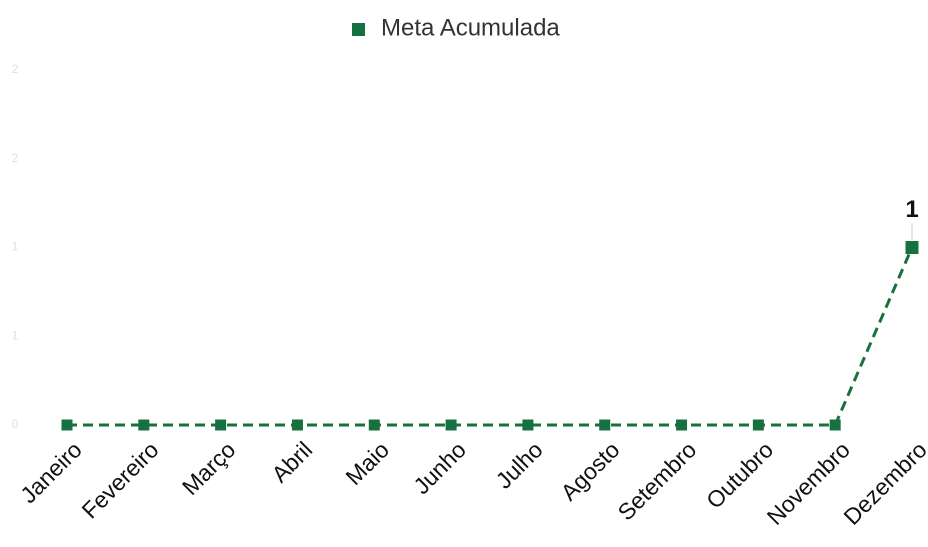  Describe the element at coordinates (439, 467) in the screenshot. I see `x-tick-label: Junho` at that location.